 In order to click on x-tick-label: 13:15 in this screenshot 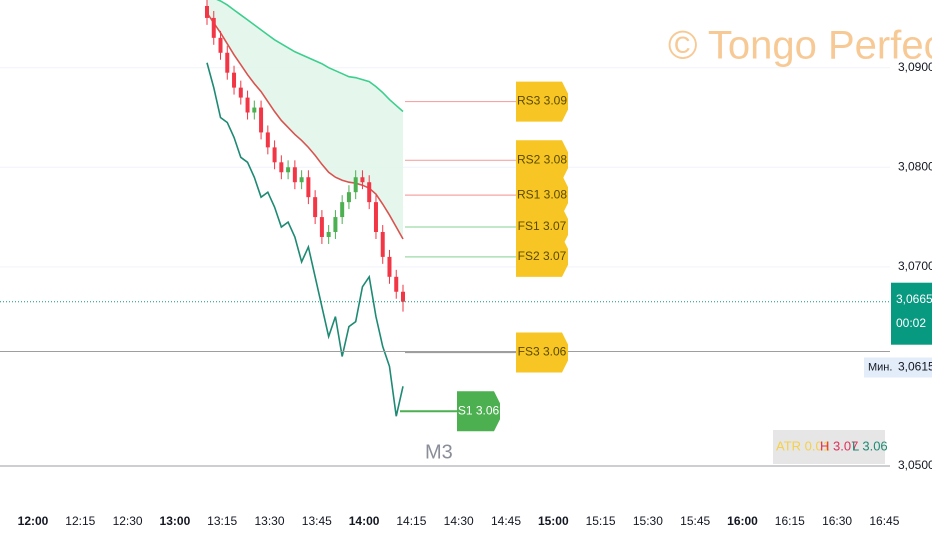, I will do `click(222, 521)`.